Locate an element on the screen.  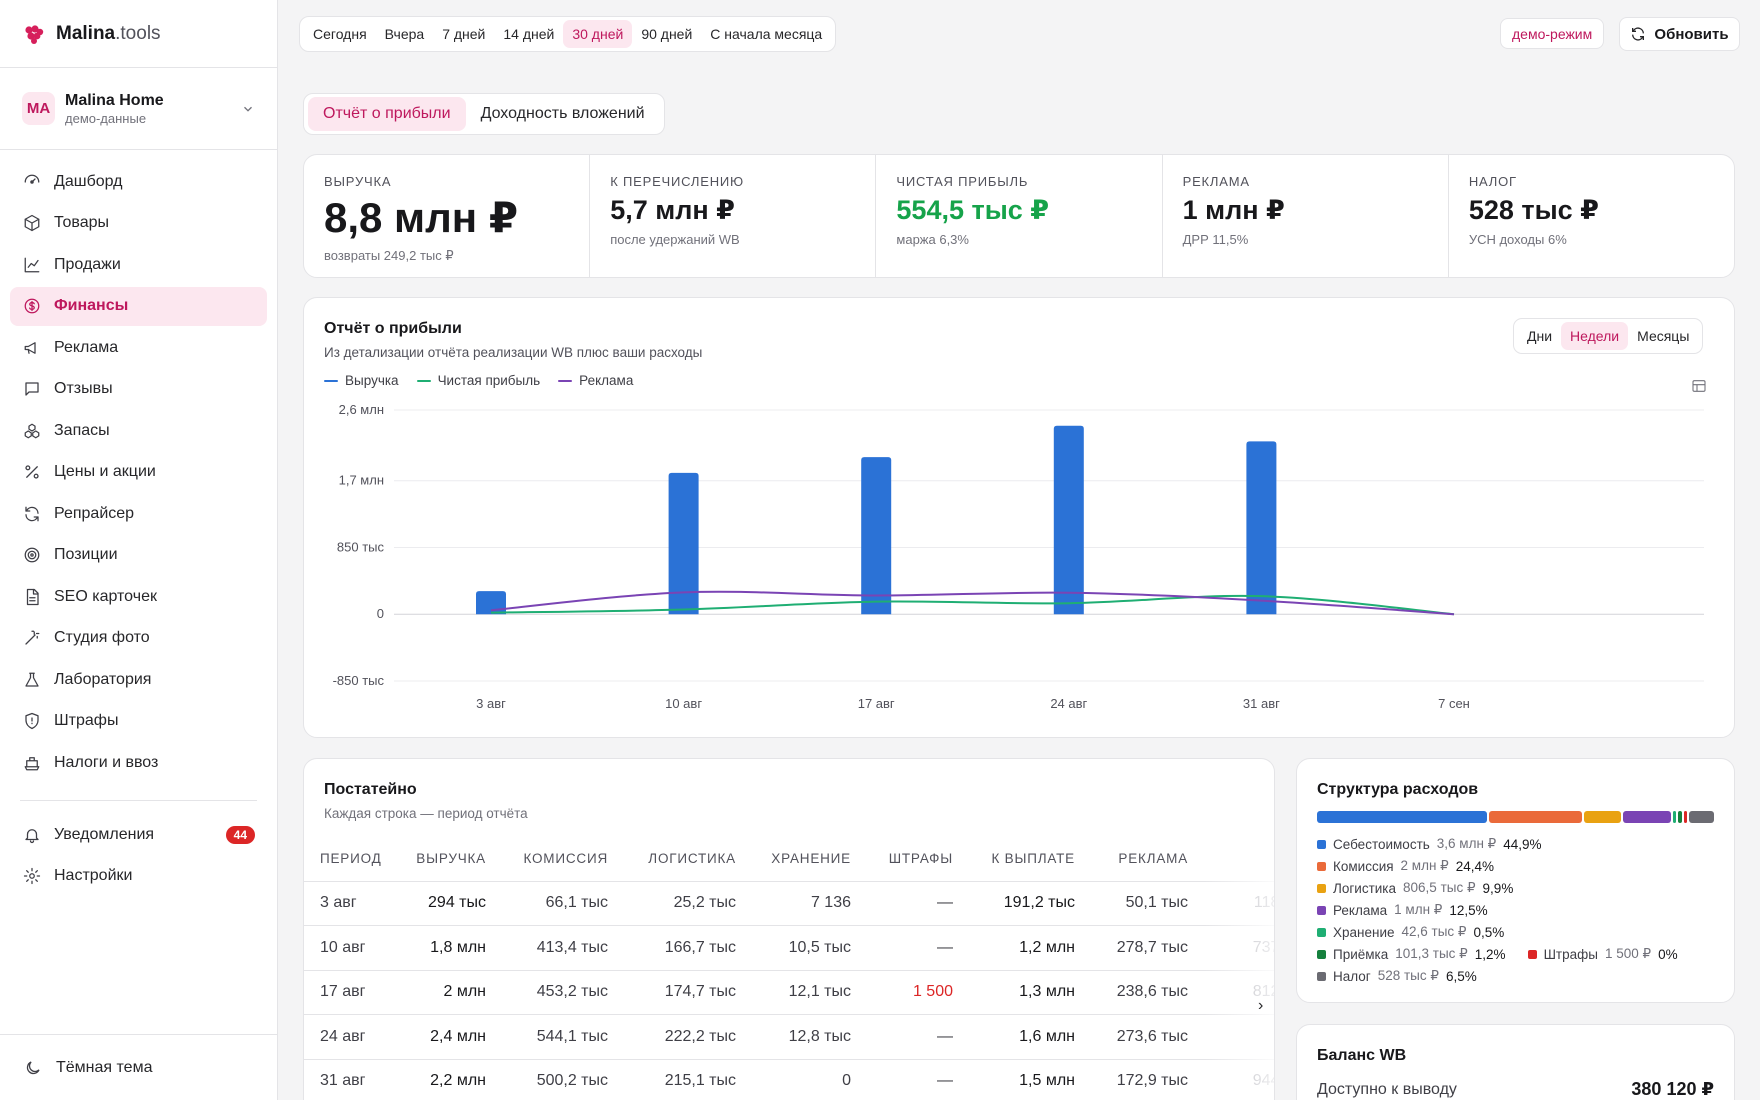
expense-item: Хранение 42,6 тыс ₽ 0,5% is located at coordinates (1410, 932).